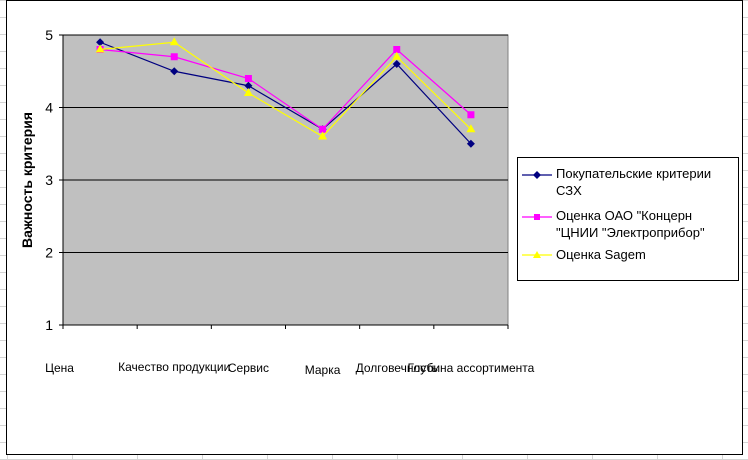 The height and width of the screenshot is (460, 748). I want to click on x-category-label: Сервис, so click(248, 368).